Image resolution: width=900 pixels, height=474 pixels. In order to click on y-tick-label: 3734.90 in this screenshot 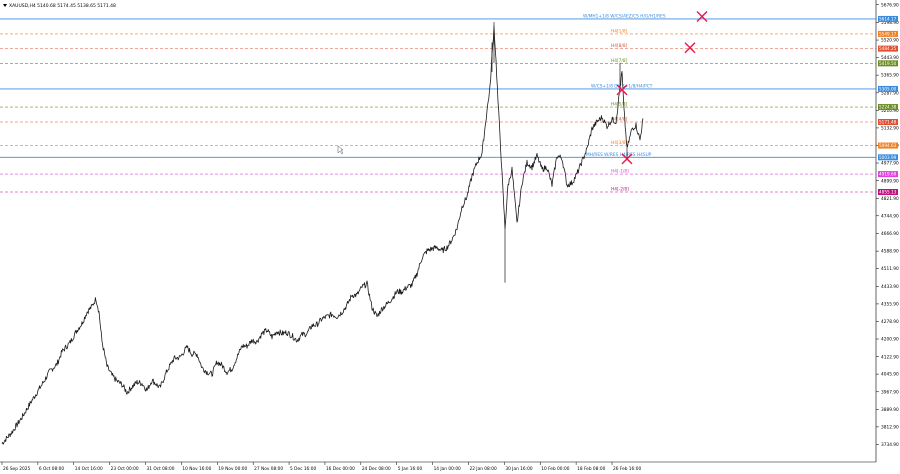, I will do `click(890, 445)`.